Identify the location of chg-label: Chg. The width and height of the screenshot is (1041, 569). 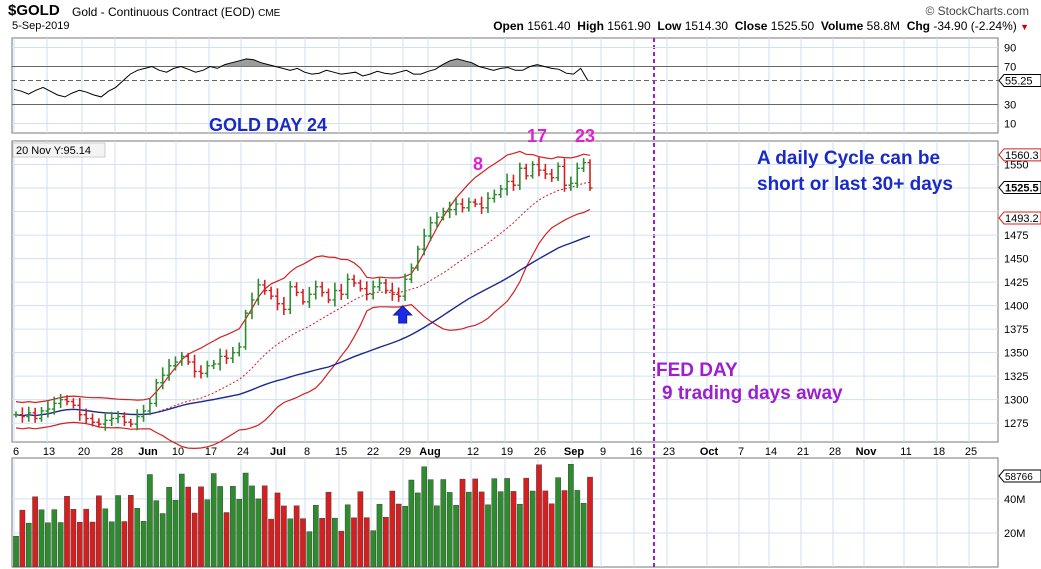
(918, 26).